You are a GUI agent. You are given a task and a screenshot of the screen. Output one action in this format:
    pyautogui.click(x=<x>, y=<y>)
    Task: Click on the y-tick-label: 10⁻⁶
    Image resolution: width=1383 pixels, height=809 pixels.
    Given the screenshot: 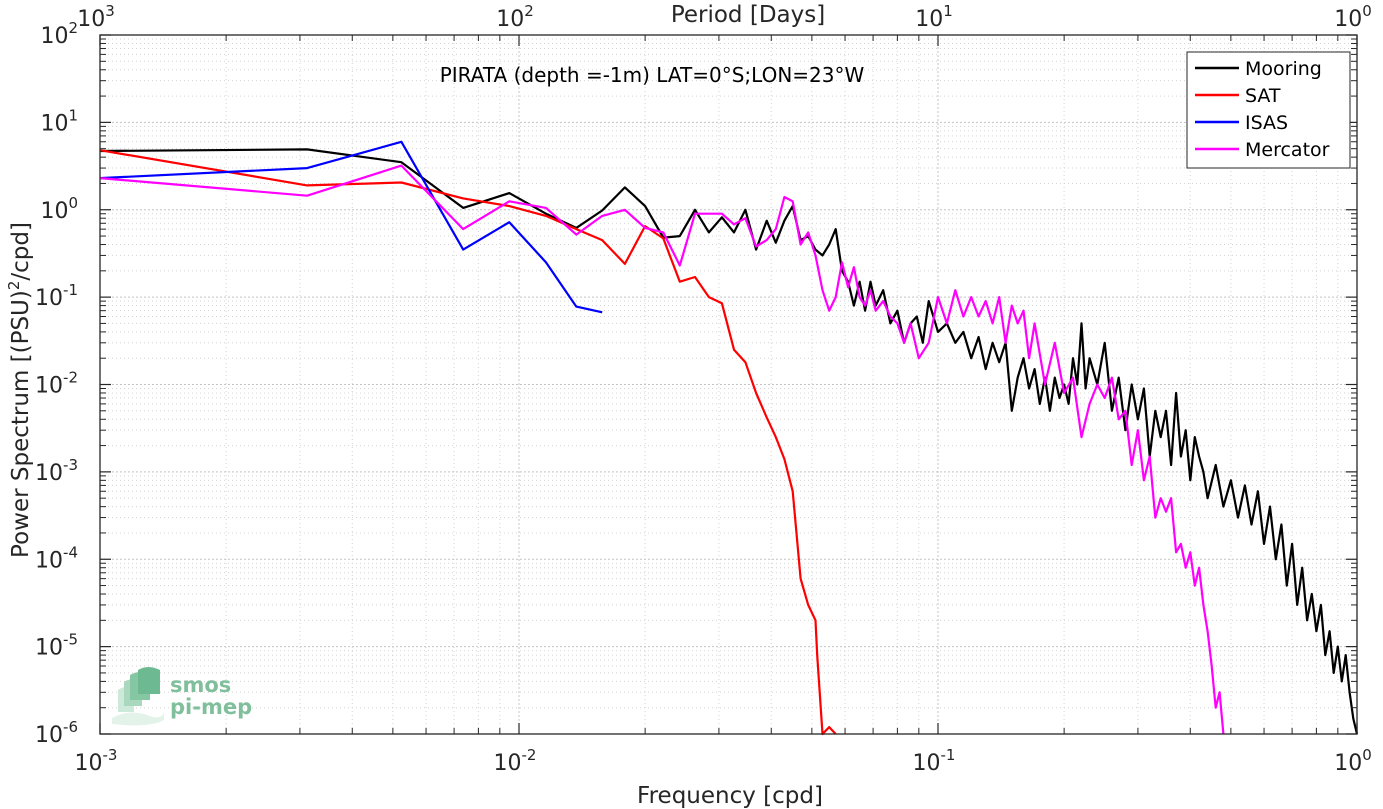 What is the action you would take?
    pyautogui.click(x=56, y=733)
    